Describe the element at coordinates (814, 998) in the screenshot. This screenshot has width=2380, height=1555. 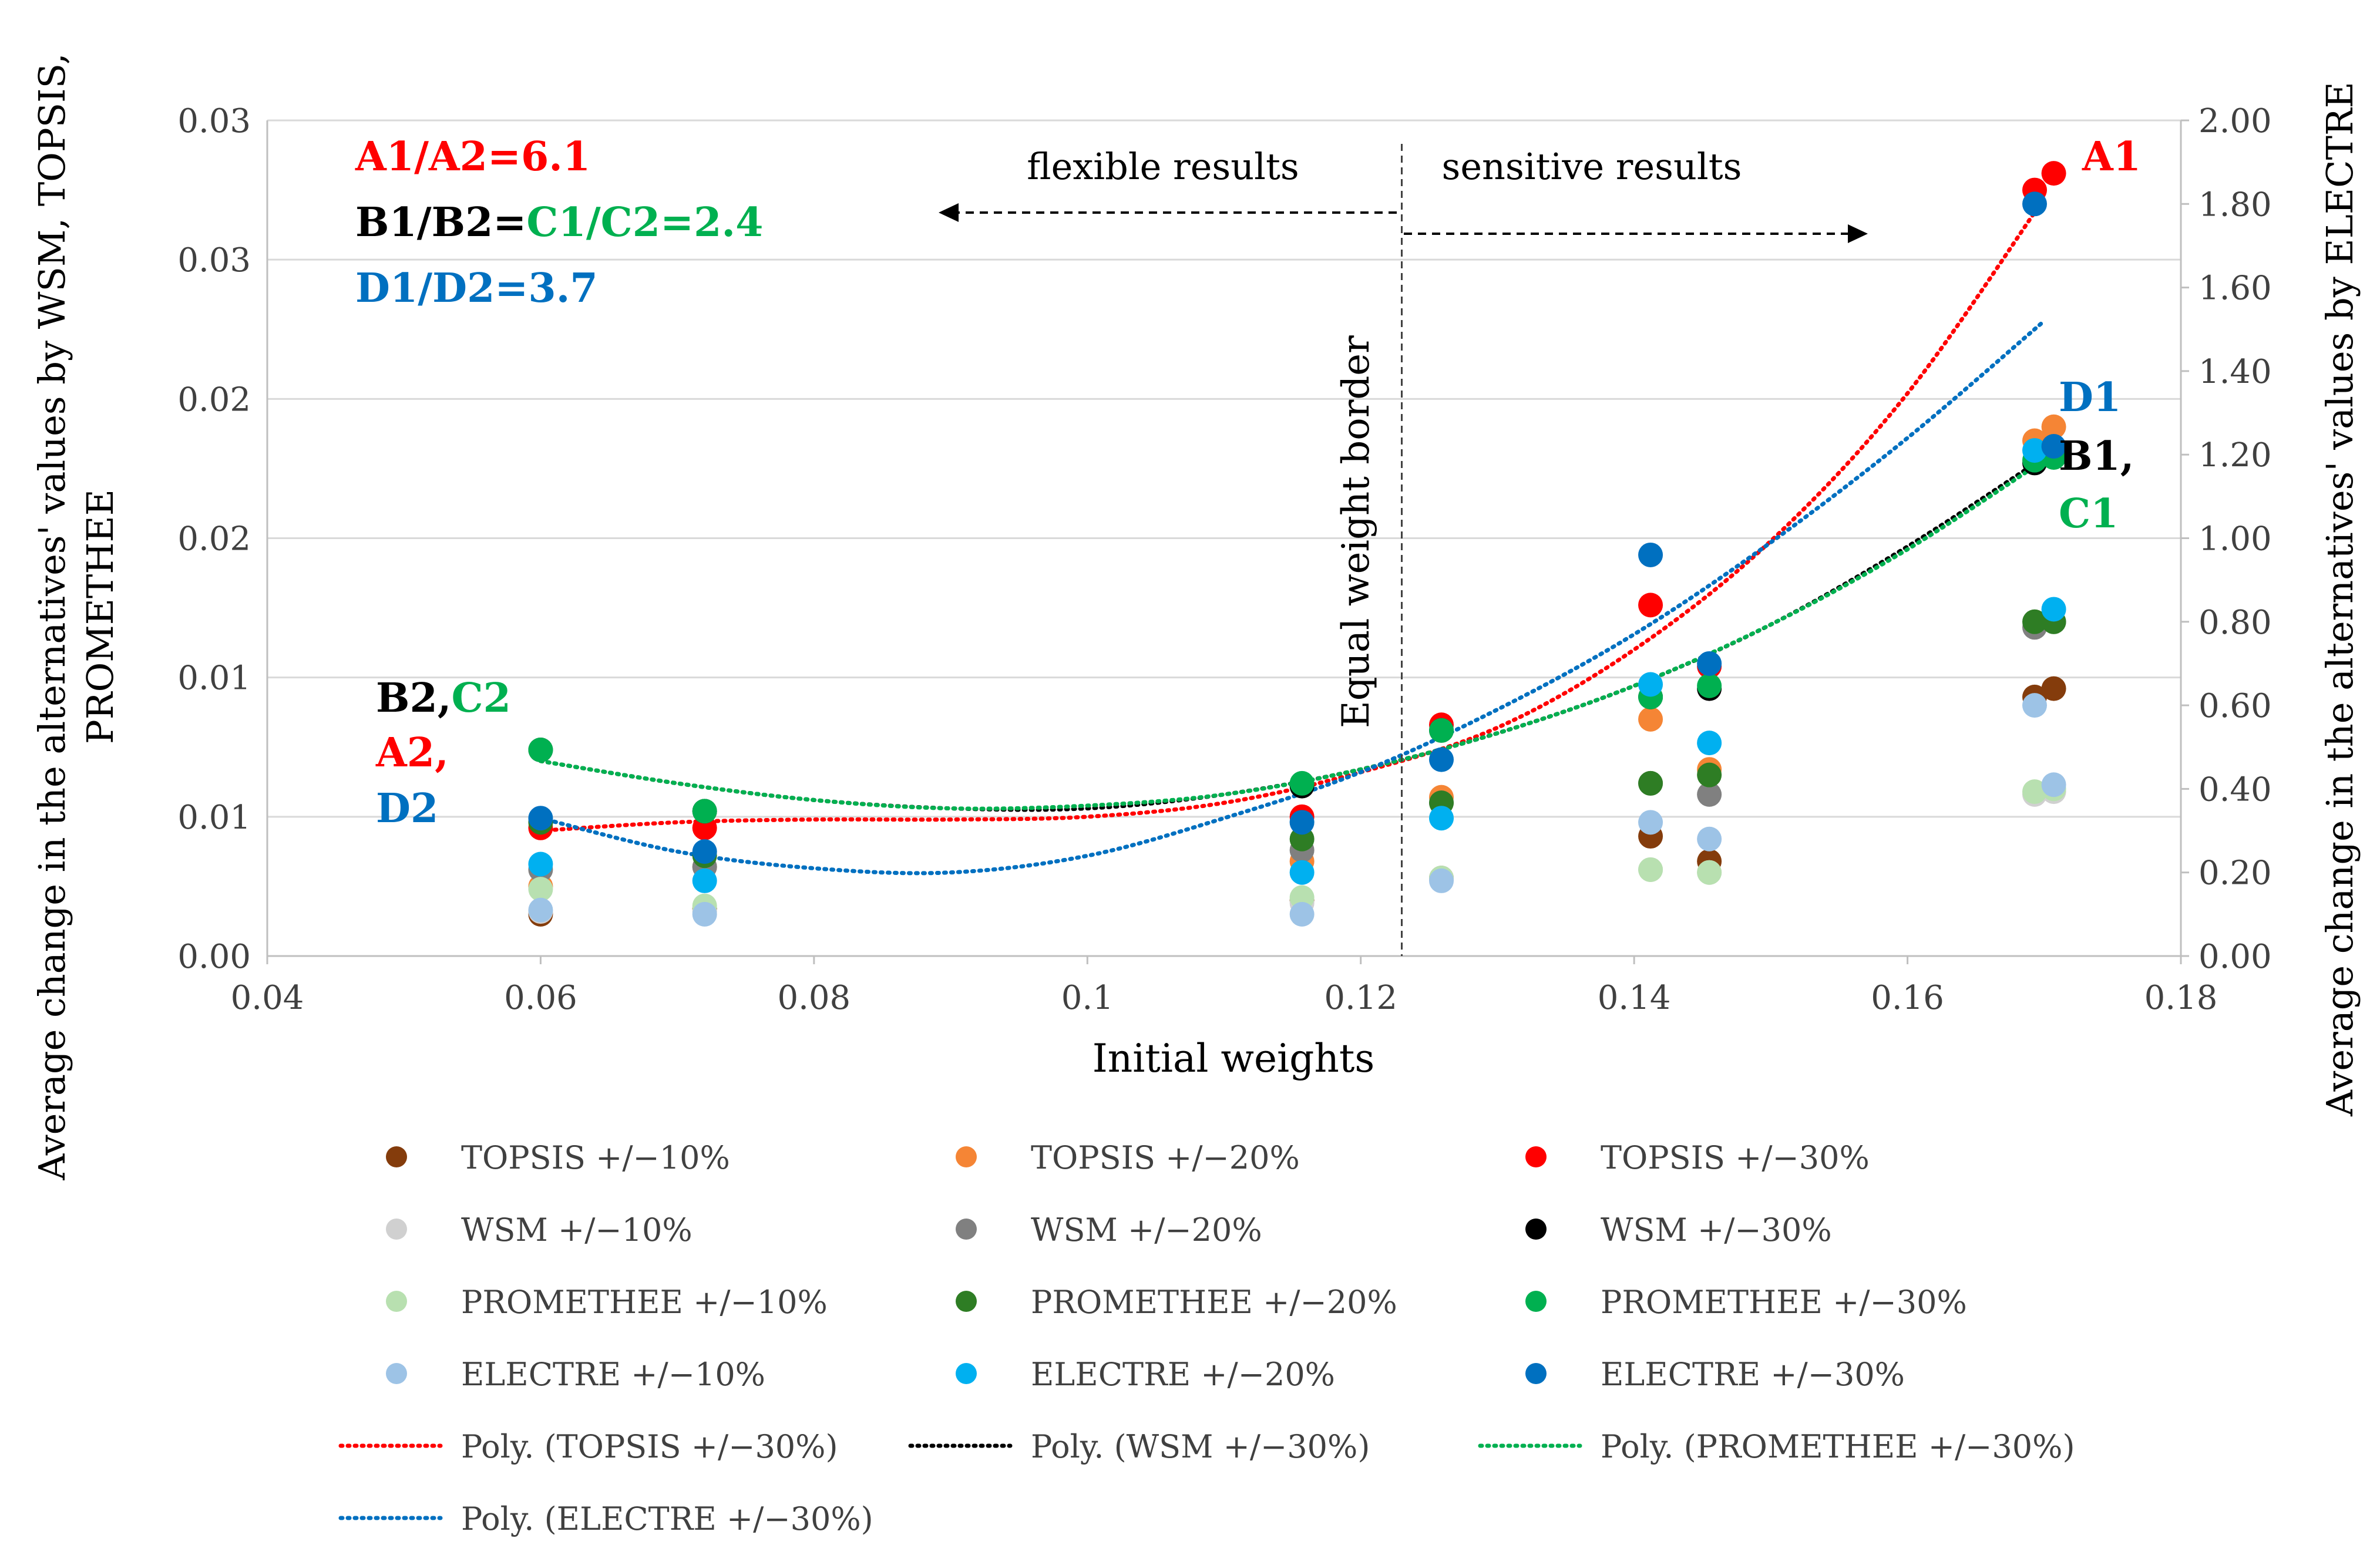
I see `x-tick-label: 0.08` at that location.